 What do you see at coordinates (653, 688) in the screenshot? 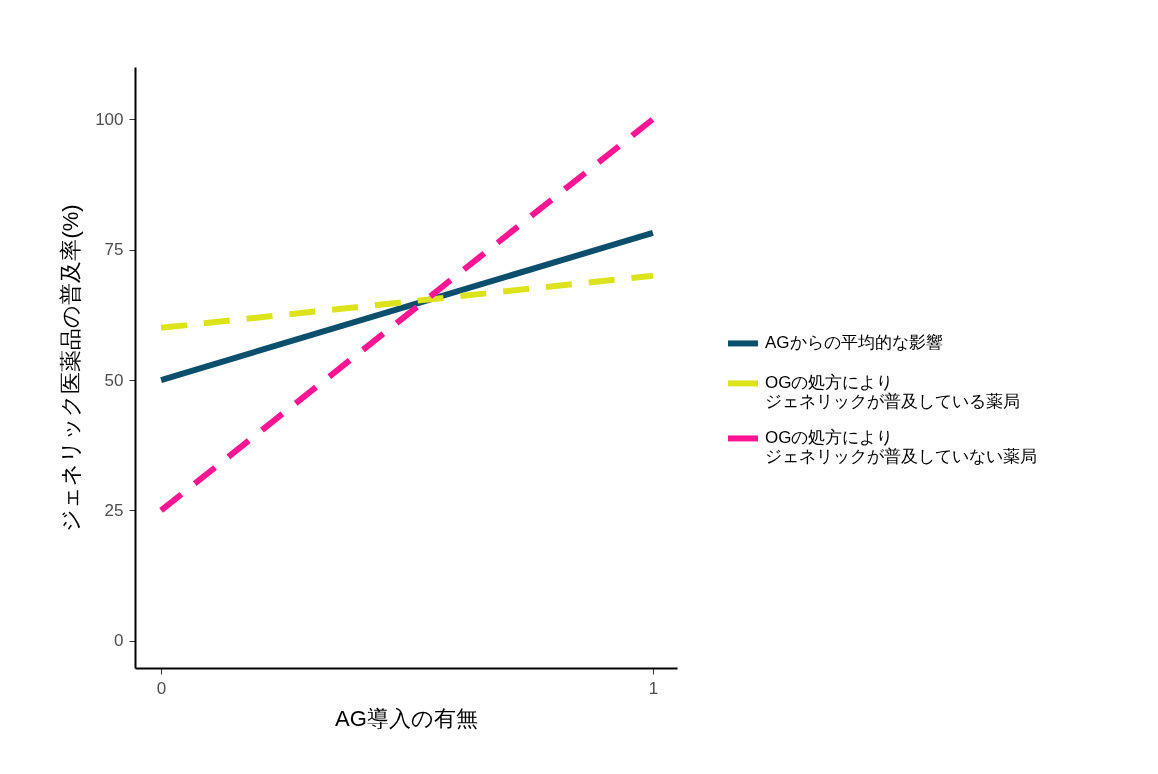
I see `x-tick-label: 1` at bounding box center [653, 688].